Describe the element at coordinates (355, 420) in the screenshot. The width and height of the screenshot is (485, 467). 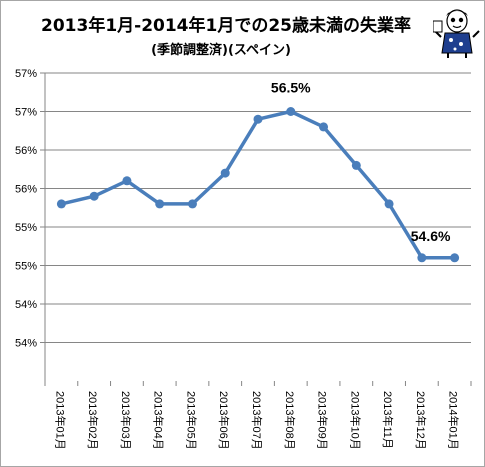
I see `x-tick-label: 2013年10月` at that location.